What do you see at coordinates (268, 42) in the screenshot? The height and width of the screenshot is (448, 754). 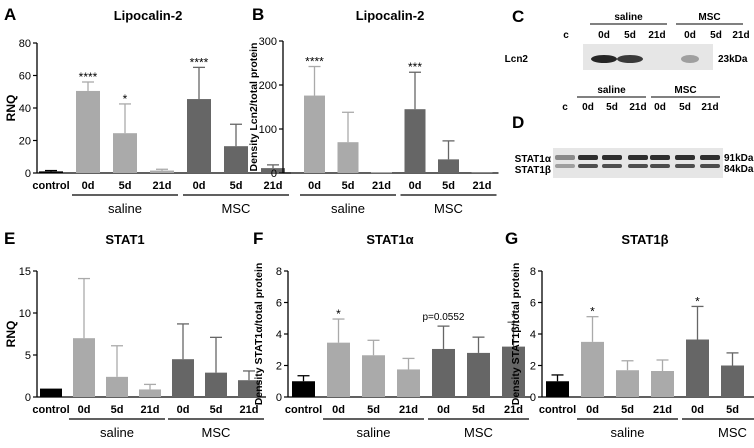 I see `y-tick-label: 300` at bounding box center [268, 42].